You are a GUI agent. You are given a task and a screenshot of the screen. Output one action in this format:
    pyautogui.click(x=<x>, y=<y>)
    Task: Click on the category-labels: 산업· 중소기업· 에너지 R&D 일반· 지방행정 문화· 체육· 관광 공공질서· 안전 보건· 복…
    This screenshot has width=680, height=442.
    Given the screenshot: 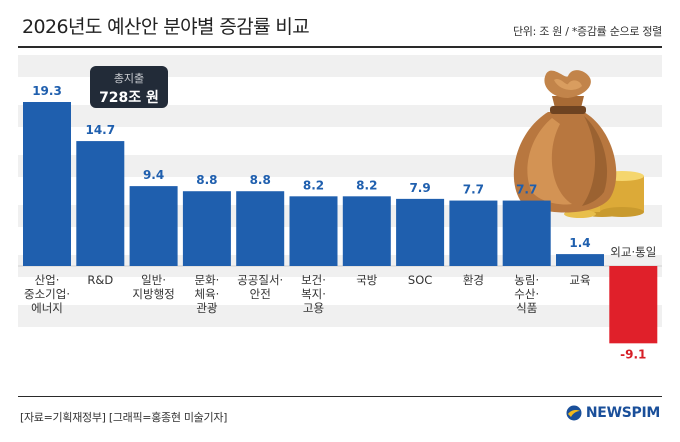 What is the action you would take?
    pyautogui.click(x=340, y=280)
    